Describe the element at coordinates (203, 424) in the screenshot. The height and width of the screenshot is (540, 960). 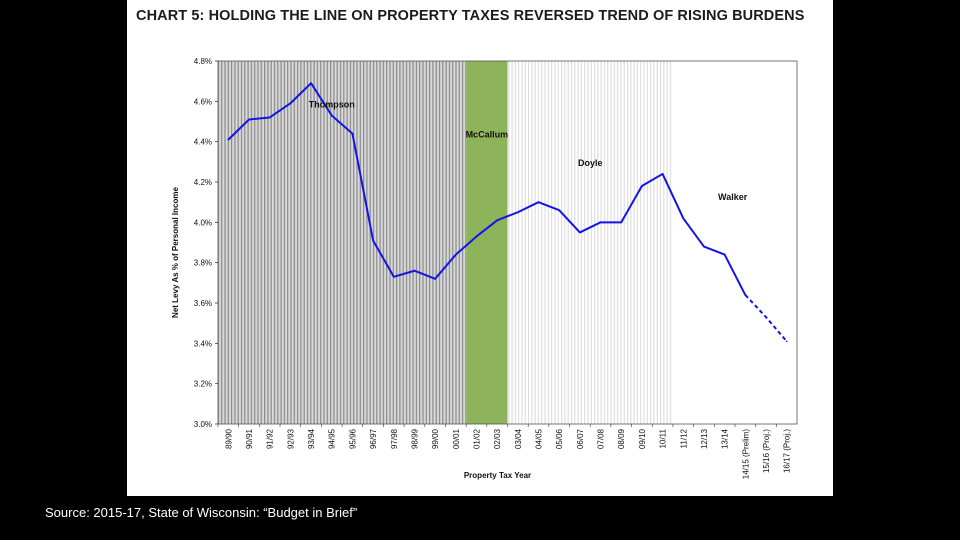
I see `y-tick-label: 3.0%` at that location.